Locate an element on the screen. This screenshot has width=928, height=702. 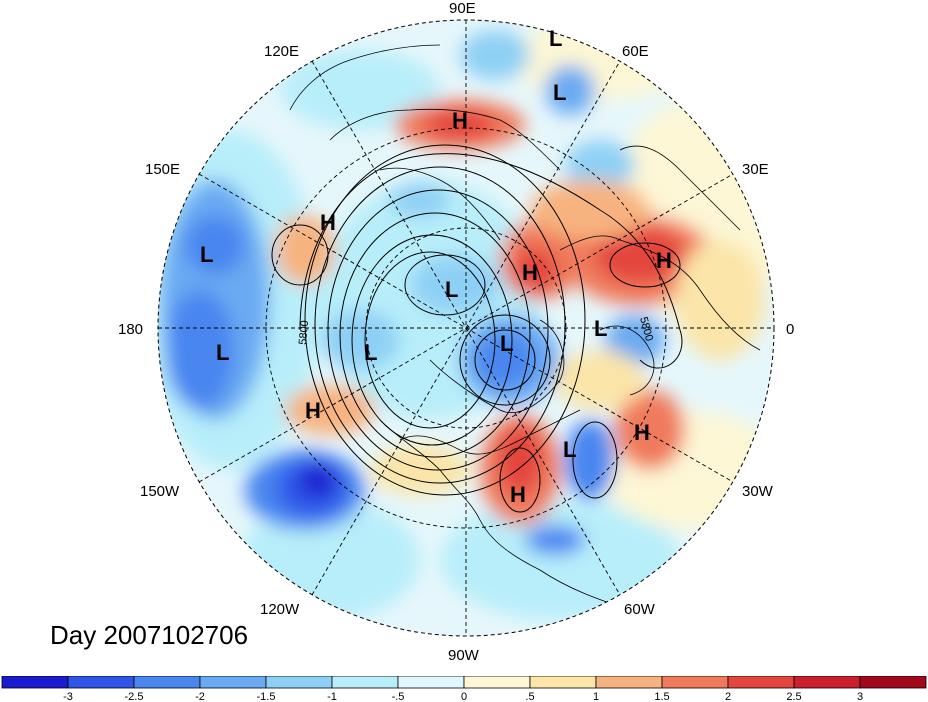
lon-label-30w: 30W is located at coordinates (758, 491).